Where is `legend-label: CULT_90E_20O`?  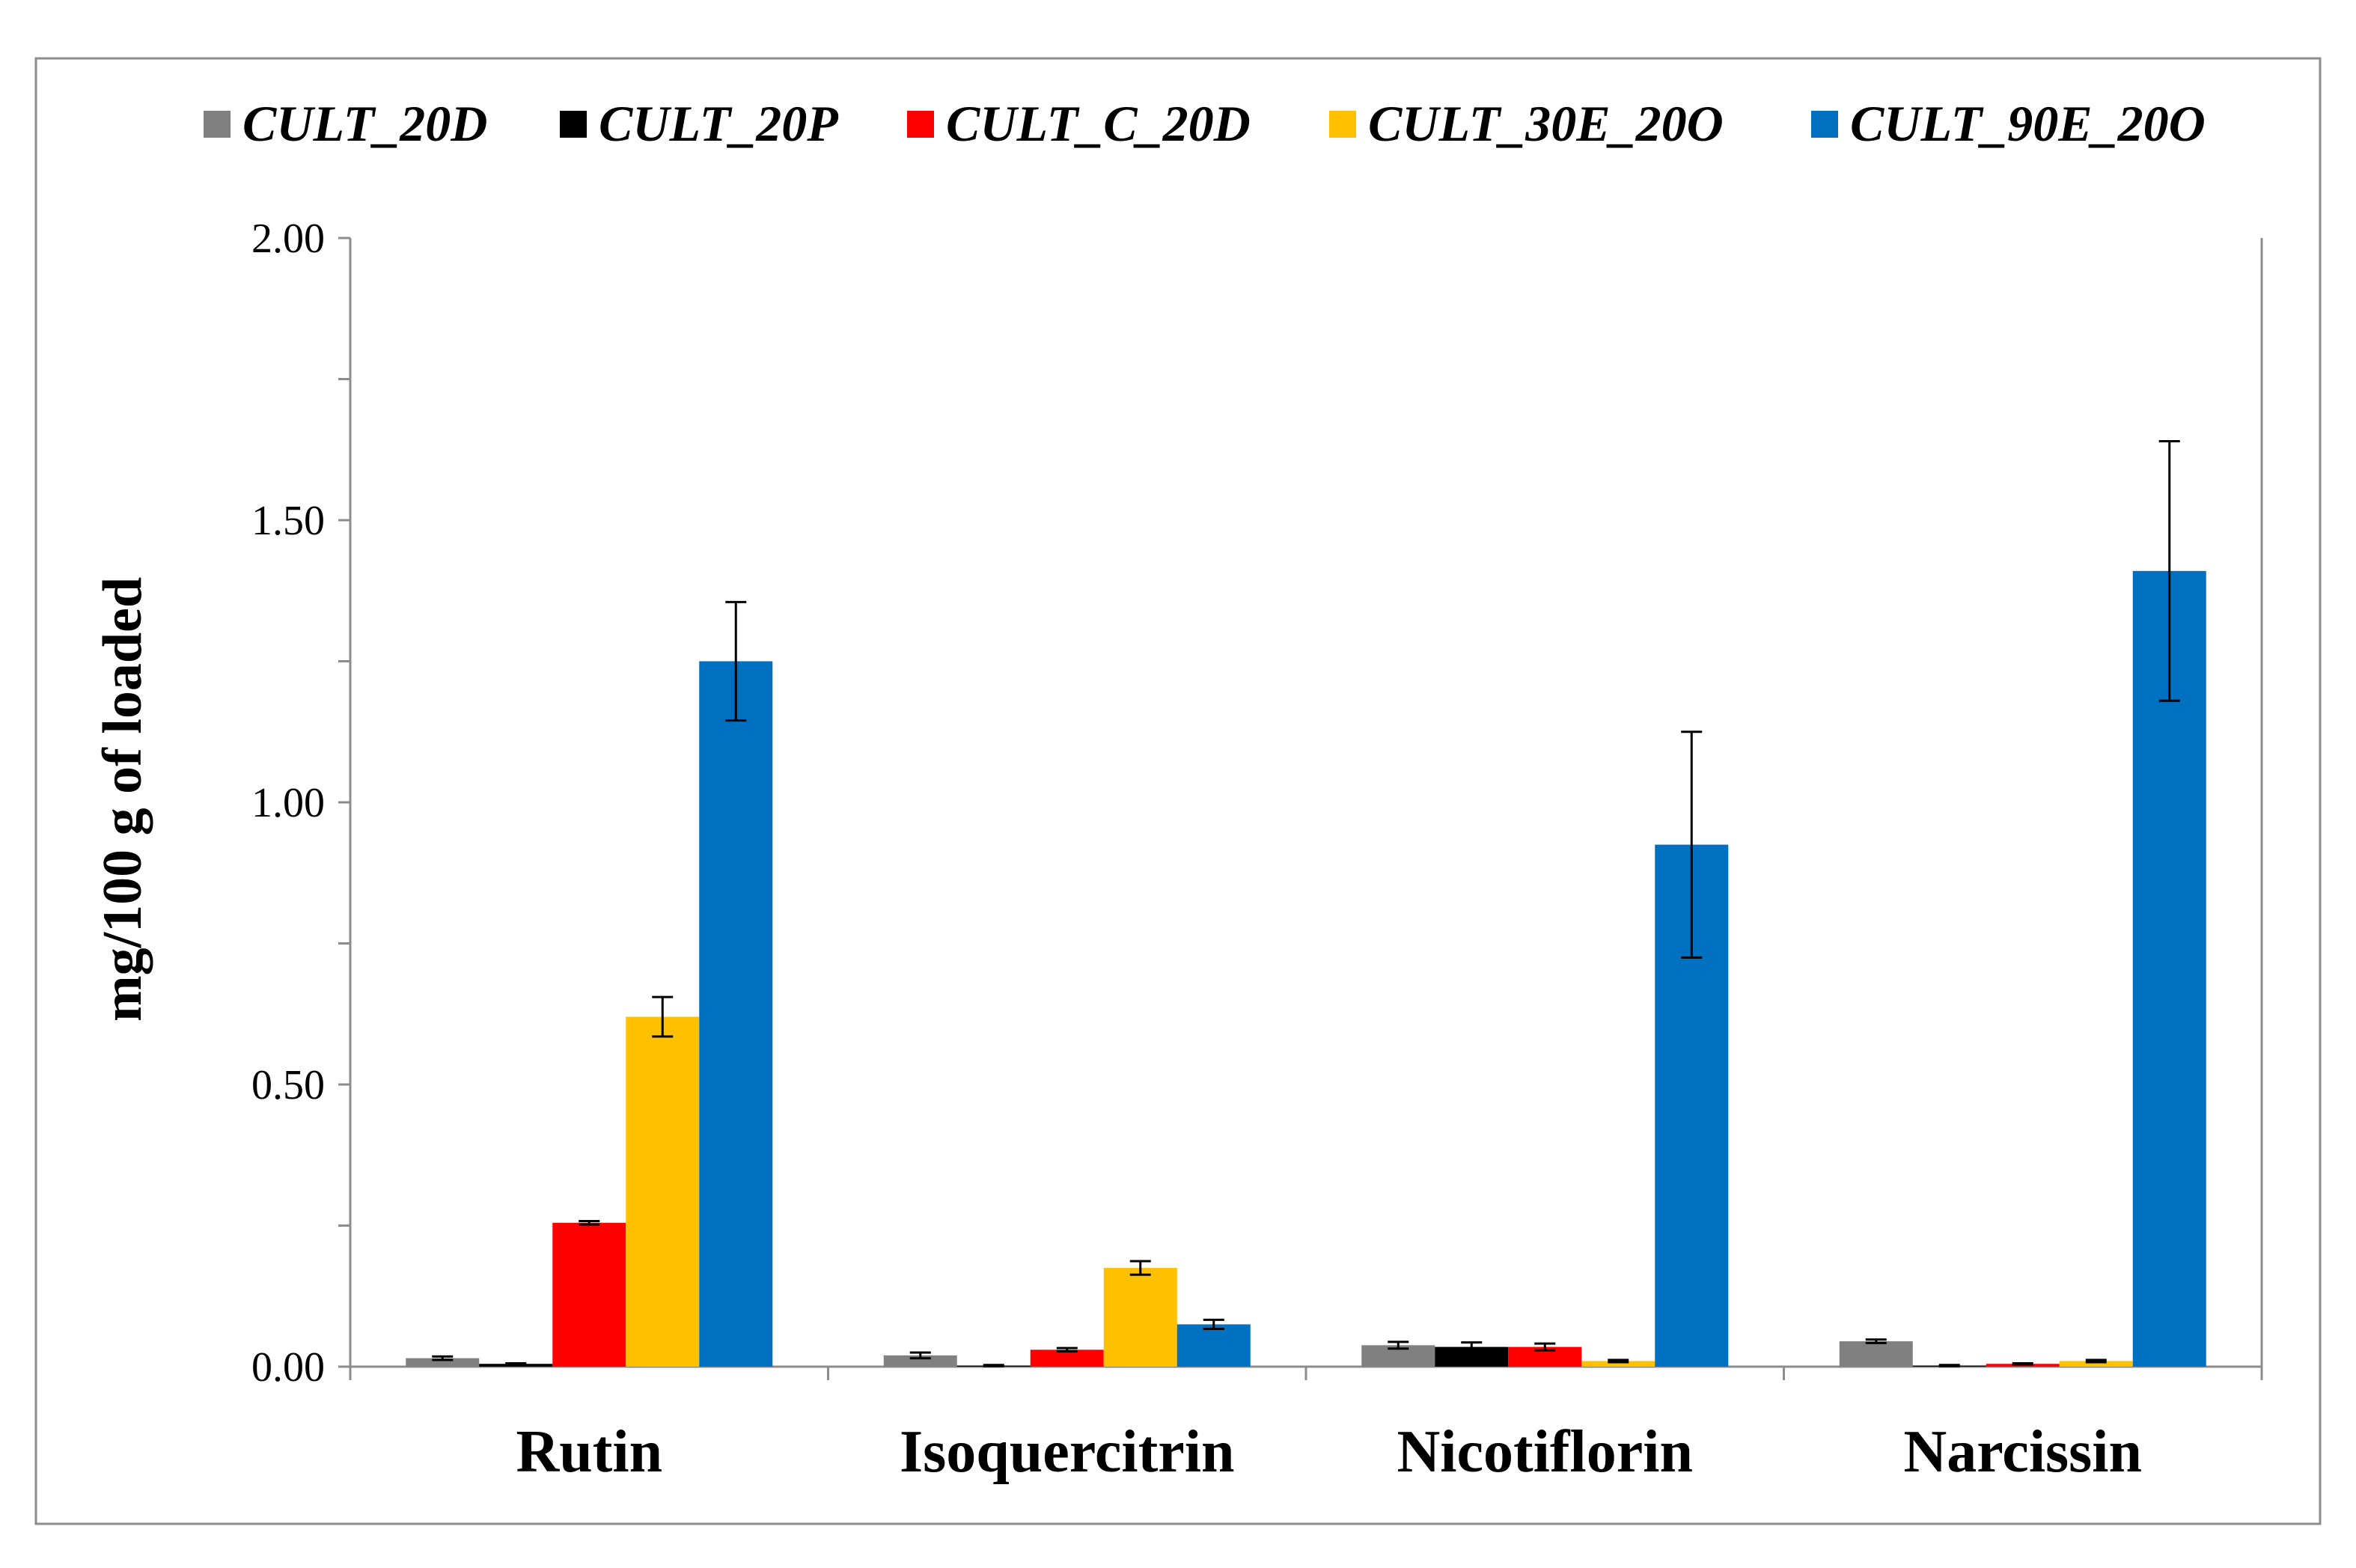
legend-label: CULT_90E_20O is located at coordinates (2028, 124).